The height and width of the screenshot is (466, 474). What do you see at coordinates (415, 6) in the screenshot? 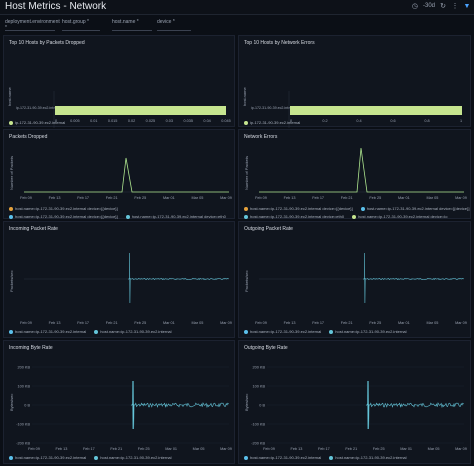
I see `clock-icon: ◷` at bounding box center [415, 6].